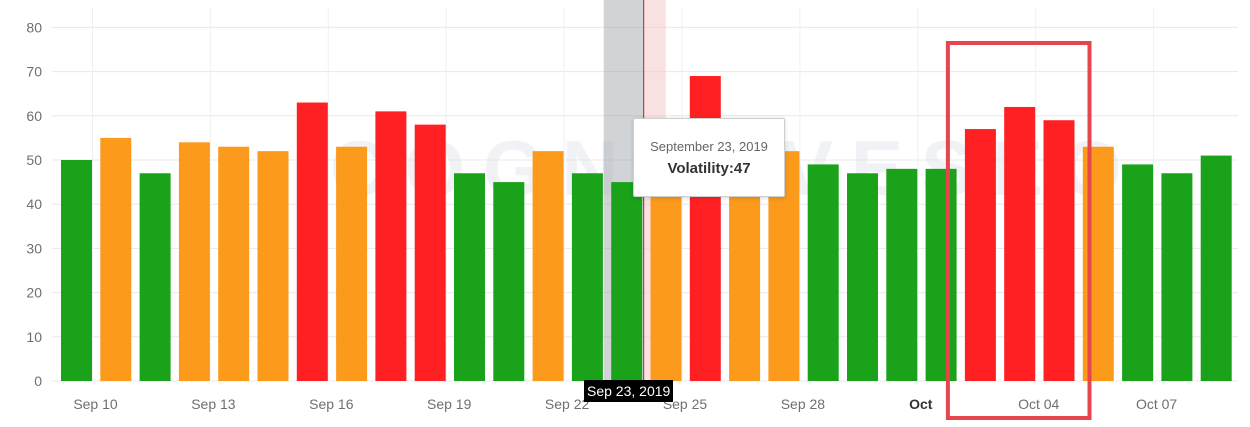 This screenshot has width=1250, height=427. What do you see at coordinates (1038, 404) in the screenshot?
I see `x-tick-label: Oct 04` at bounding box center [1038, 404].